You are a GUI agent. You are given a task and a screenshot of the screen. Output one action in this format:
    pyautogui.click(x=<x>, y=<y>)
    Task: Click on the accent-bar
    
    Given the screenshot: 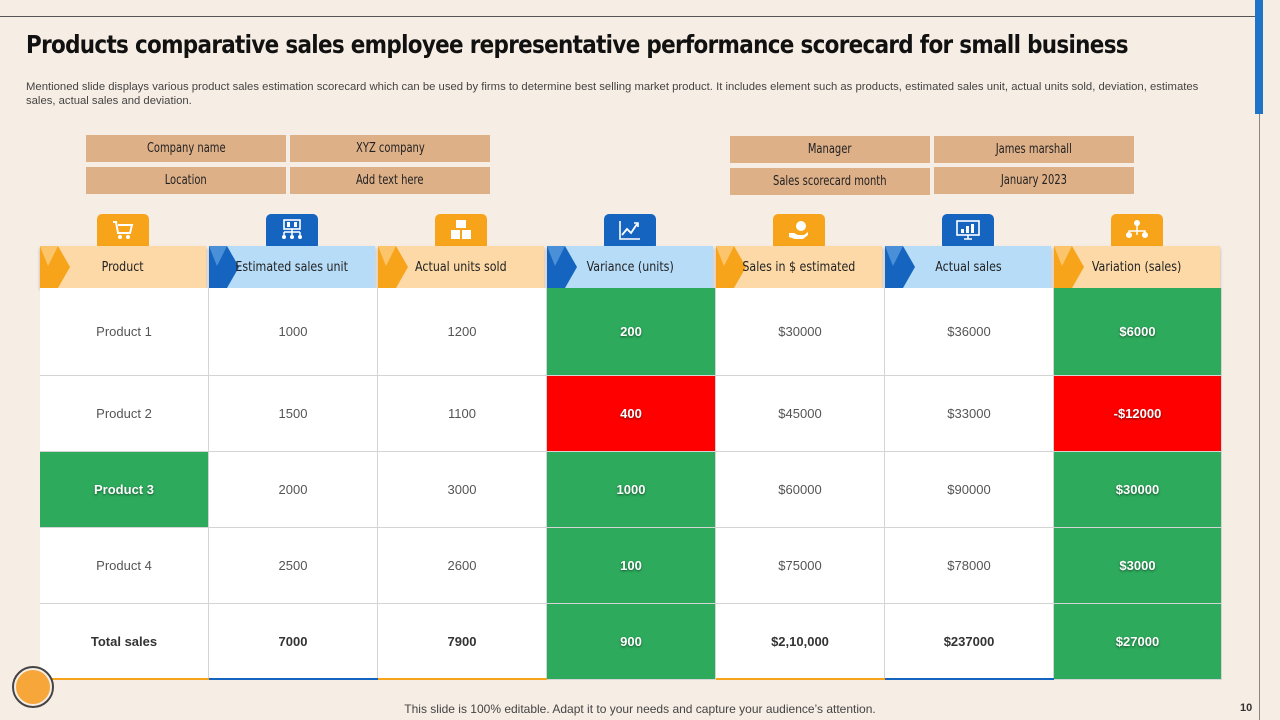 What is the action you would take?
    pyautogui.click(x=1259, y=57)
    